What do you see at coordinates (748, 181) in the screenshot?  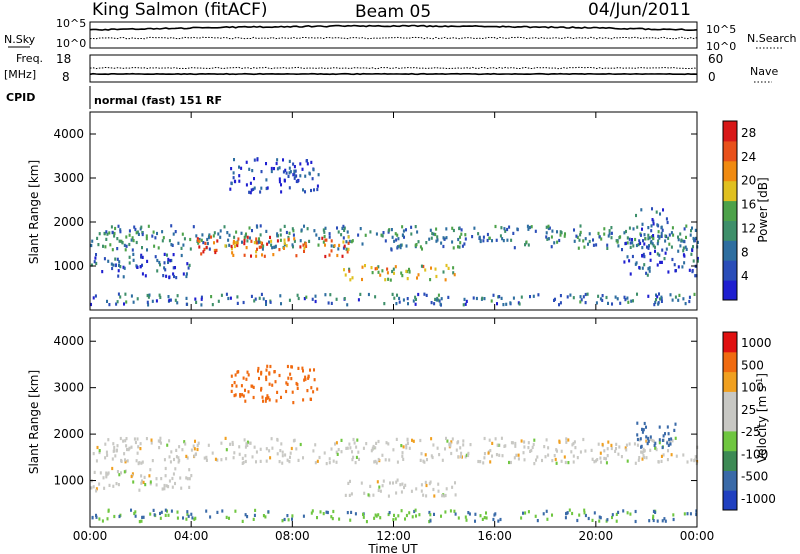 I see `colorbar-tick-label: 20` at bounding box center [748, 181].